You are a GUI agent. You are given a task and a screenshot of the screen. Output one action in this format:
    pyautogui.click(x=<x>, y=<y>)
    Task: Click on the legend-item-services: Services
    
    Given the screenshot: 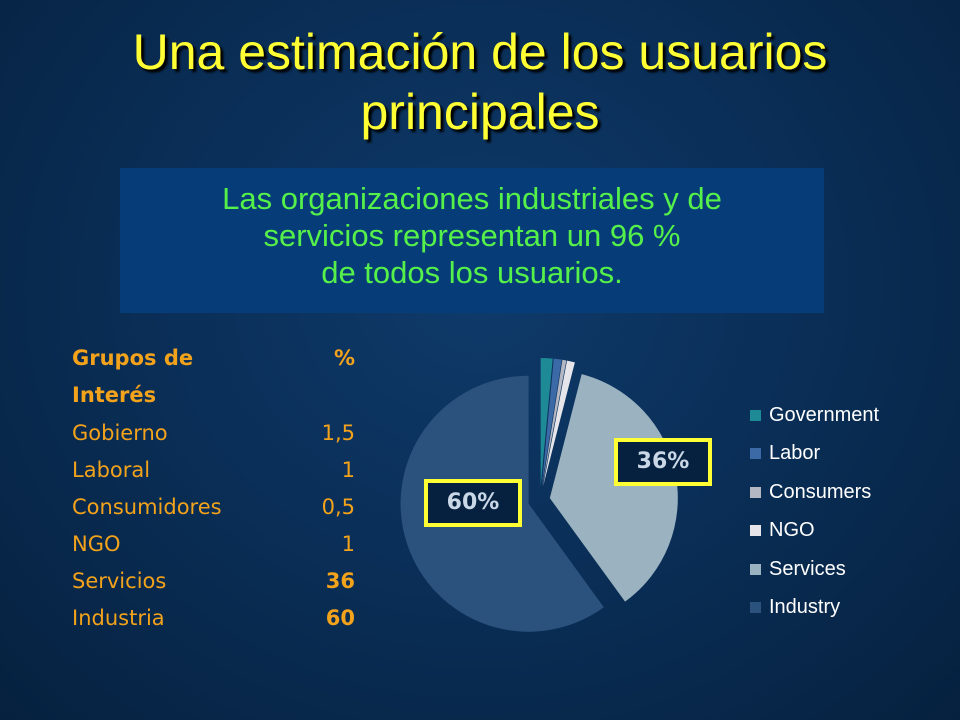 What is the action you would take?
    pyautogui.click(x=814, y=569)
    